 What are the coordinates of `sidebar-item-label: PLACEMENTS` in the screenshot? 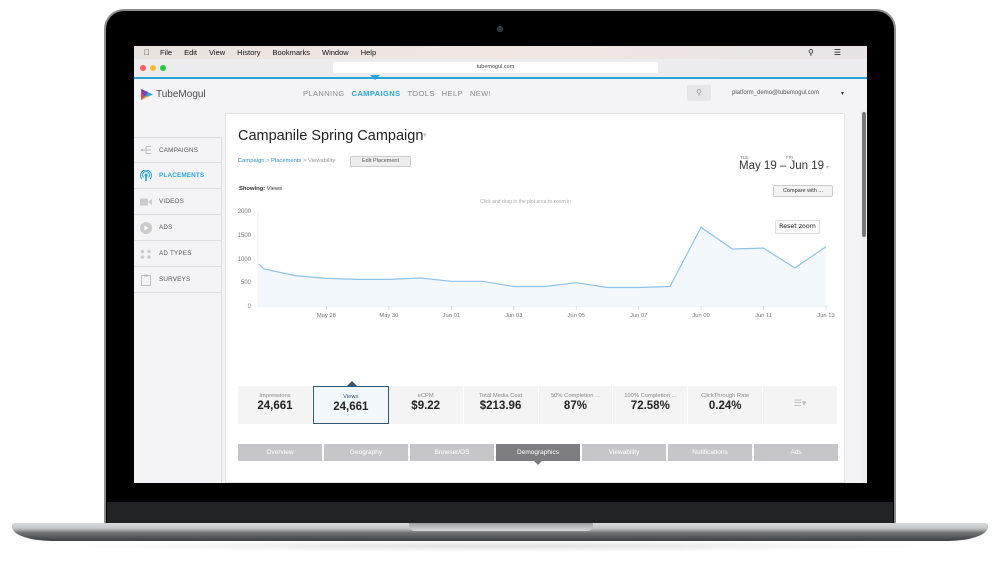 It's located at (182, 175).